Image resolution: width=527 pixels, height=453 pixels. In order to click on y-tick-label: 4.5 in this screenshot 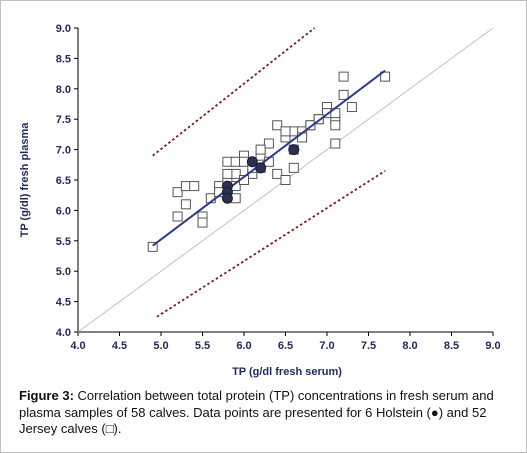, I will do `click(63, 303)`.